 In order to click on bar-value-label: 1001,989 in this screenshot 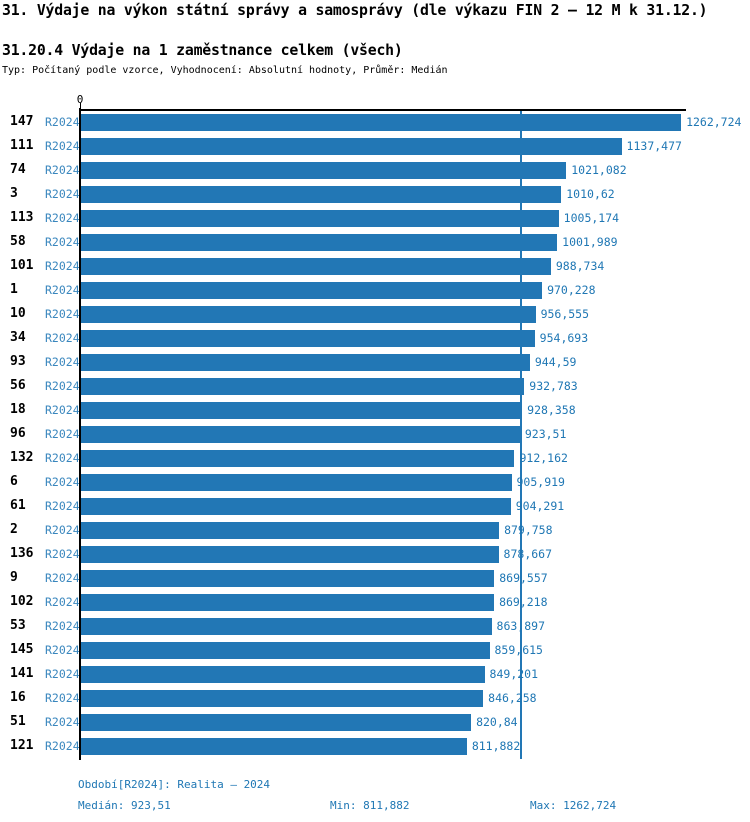, I will do `click(590, 242)`.